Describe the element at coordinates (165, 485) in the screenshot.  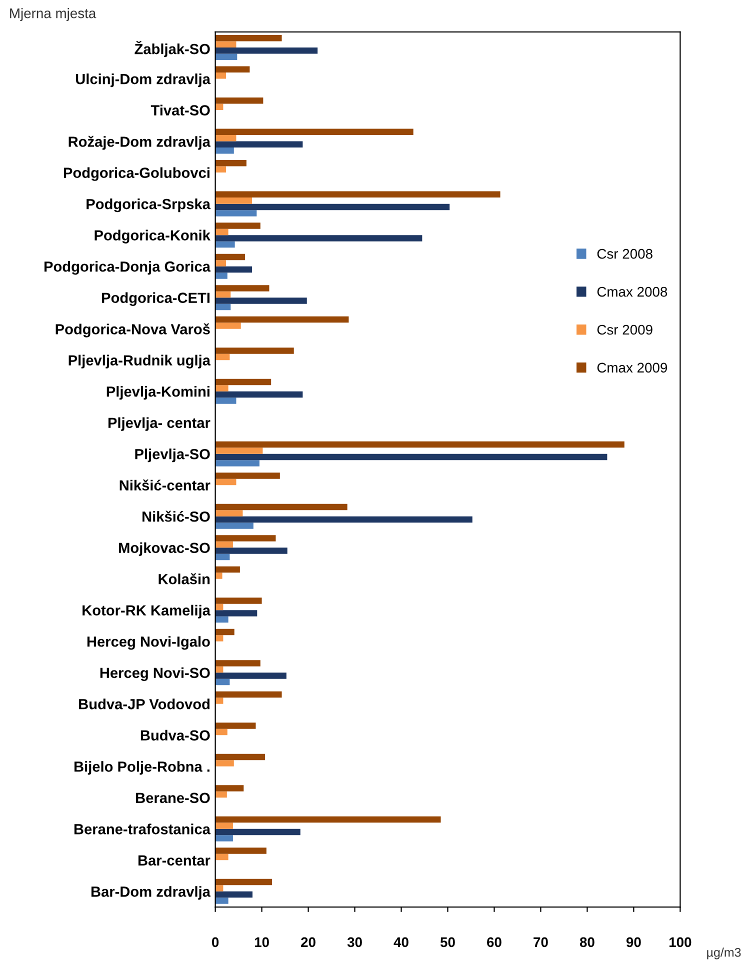
I see `y-tick-label: Nikšić-centar` at that location.